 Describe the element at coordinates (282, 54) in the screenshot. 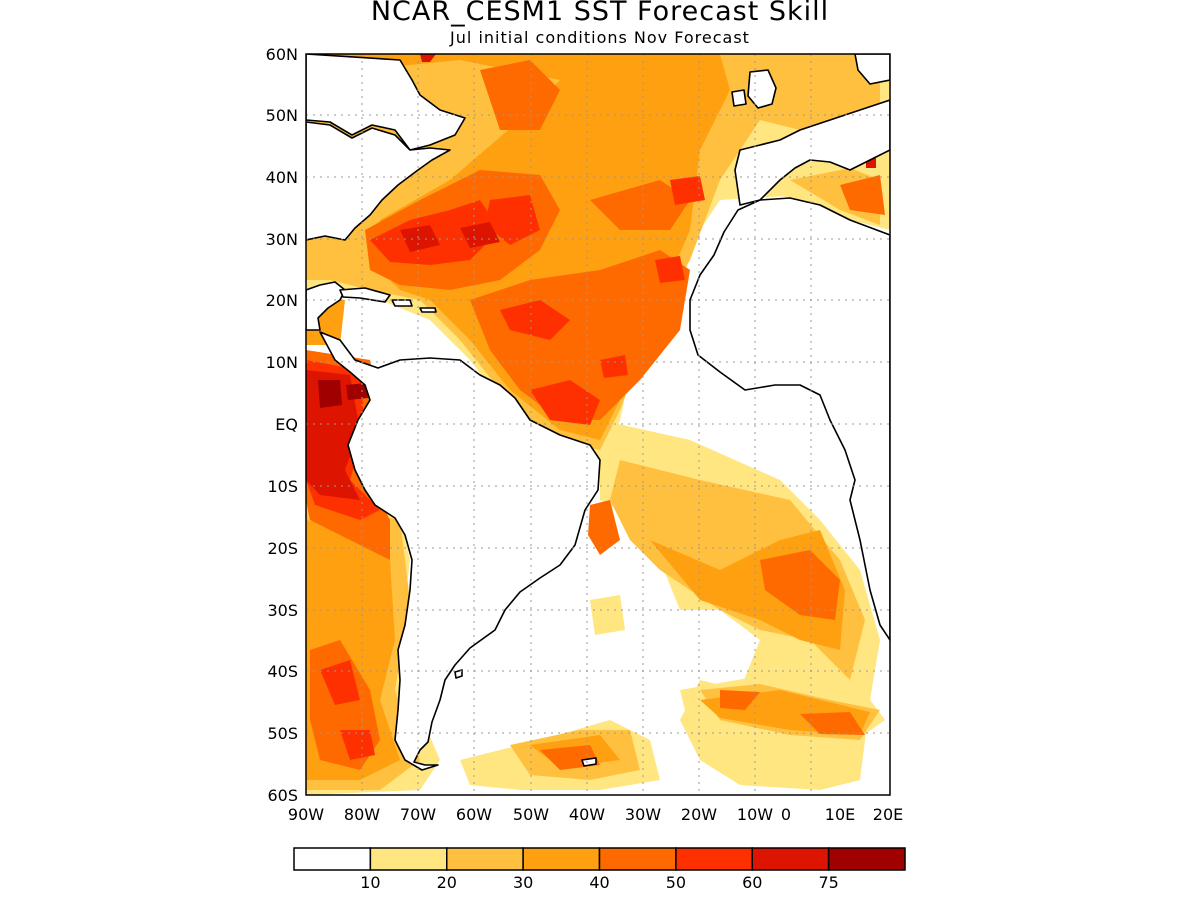

I see `lat-label: 60N` at that location.